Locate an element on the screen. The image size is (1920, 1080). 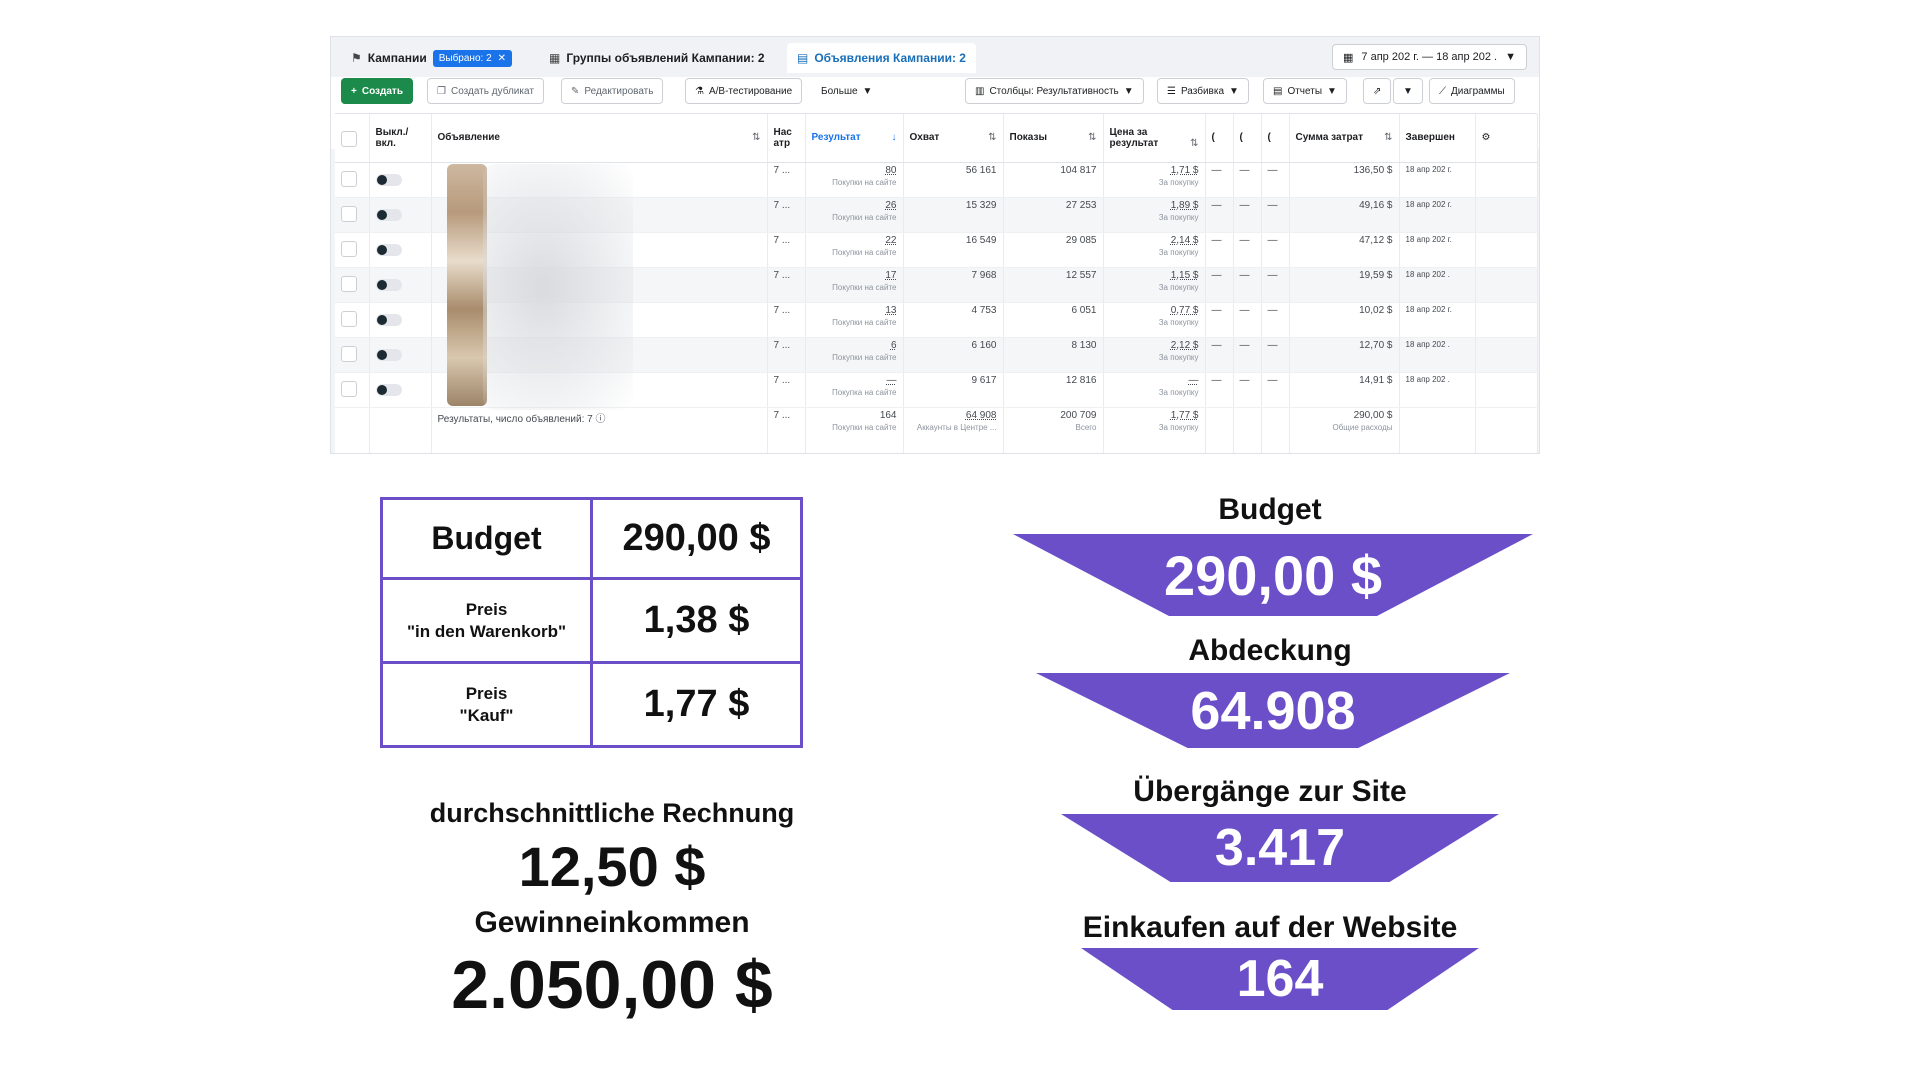
edit-button: ✎ Редактировать is located at coordinates (612, 91).